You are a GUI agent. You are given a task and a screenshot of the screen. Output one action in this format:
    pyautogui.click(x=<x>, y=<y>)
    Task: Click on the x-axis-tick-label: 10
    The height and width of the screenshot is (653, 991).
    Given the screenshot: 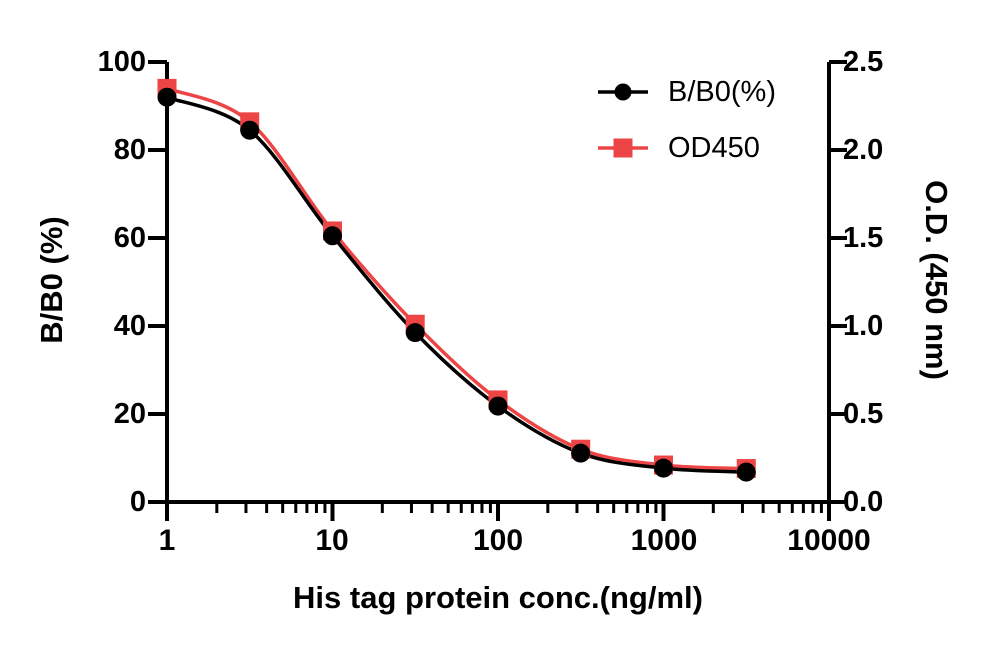 What is the action you would take?
    pyautogui.click(x=332, y=540)
    